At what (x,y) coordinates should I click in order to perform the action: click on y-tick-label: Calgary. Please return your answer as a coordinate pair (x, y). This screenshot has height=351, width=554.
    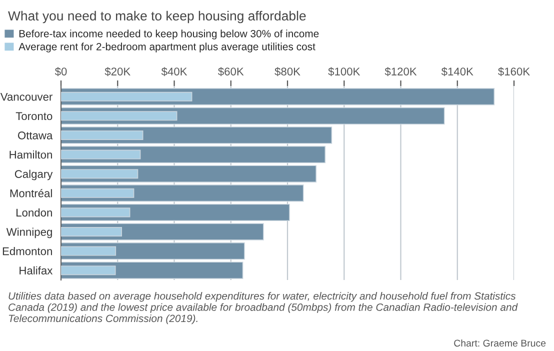
    Looking at the image, I should click on (33, 175).